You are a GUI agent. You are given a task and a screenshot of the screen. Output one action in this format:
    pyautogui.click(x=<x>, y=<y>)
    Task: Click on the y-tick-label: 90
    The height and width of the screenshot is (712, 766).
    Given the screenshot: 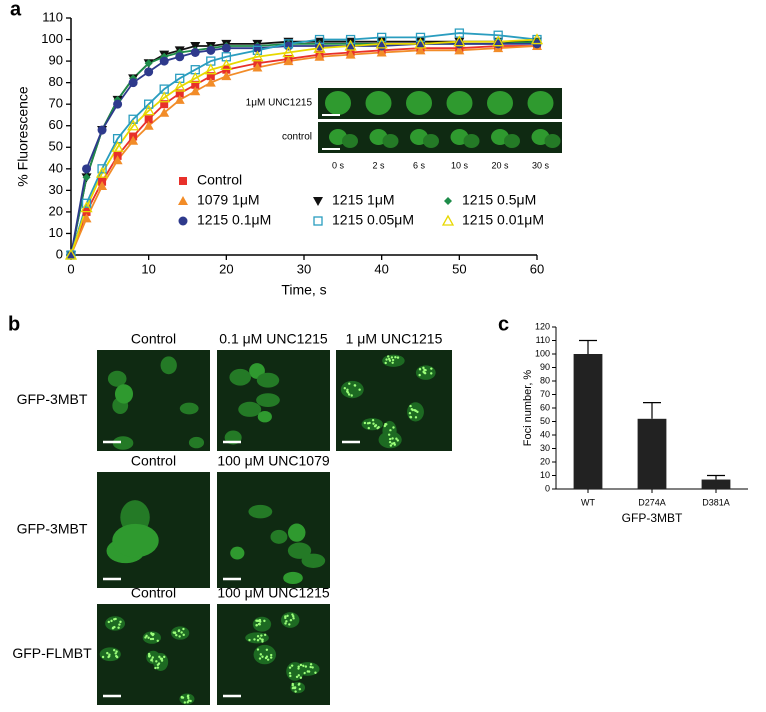 What is the action you would take?
    pyautogui.click(x=56, y=60)
    